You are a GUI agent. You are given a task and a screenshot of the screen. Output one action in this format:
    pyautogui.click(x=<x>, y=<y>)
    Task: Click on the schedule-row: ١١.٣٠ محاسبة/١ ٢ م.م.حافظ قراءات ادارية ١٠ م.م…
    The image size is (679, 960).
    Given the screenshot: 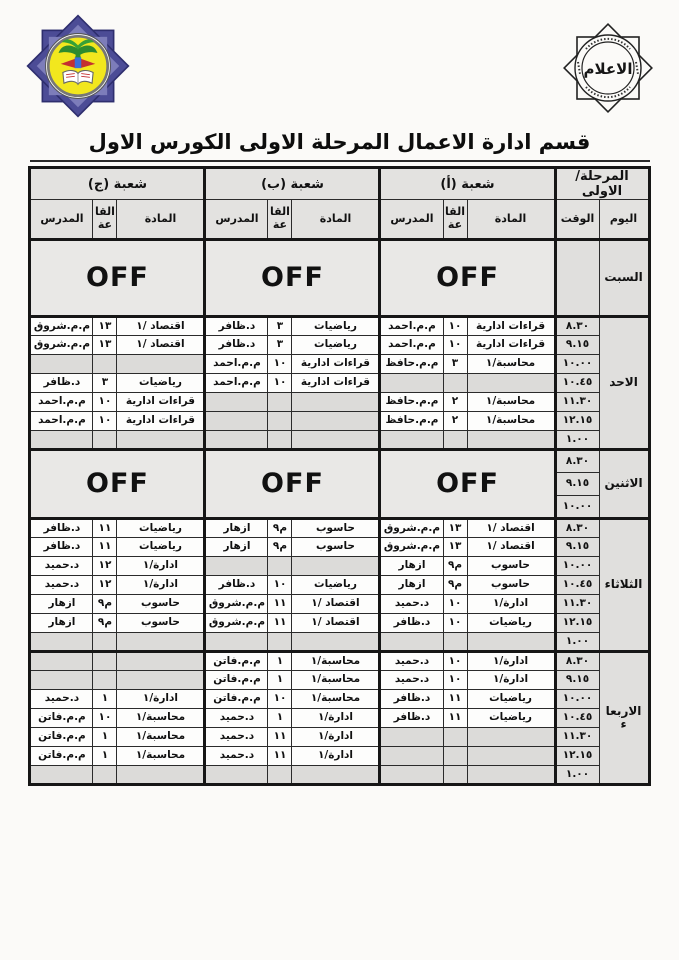 What is the action you would take?
    pyautogui.click(x=339, y=402)
    